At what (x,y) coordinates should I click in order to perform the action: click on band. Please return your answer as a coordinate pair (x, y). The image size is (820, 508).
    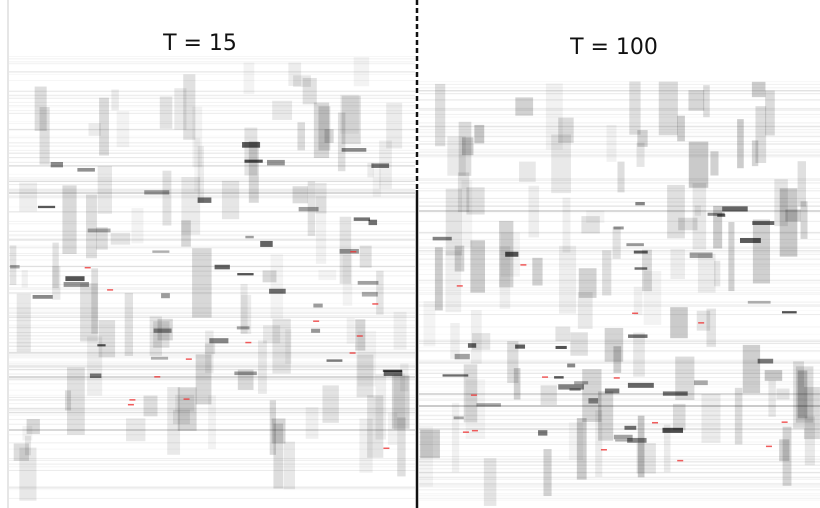
    Looking at the image, I should click on (619, 406).